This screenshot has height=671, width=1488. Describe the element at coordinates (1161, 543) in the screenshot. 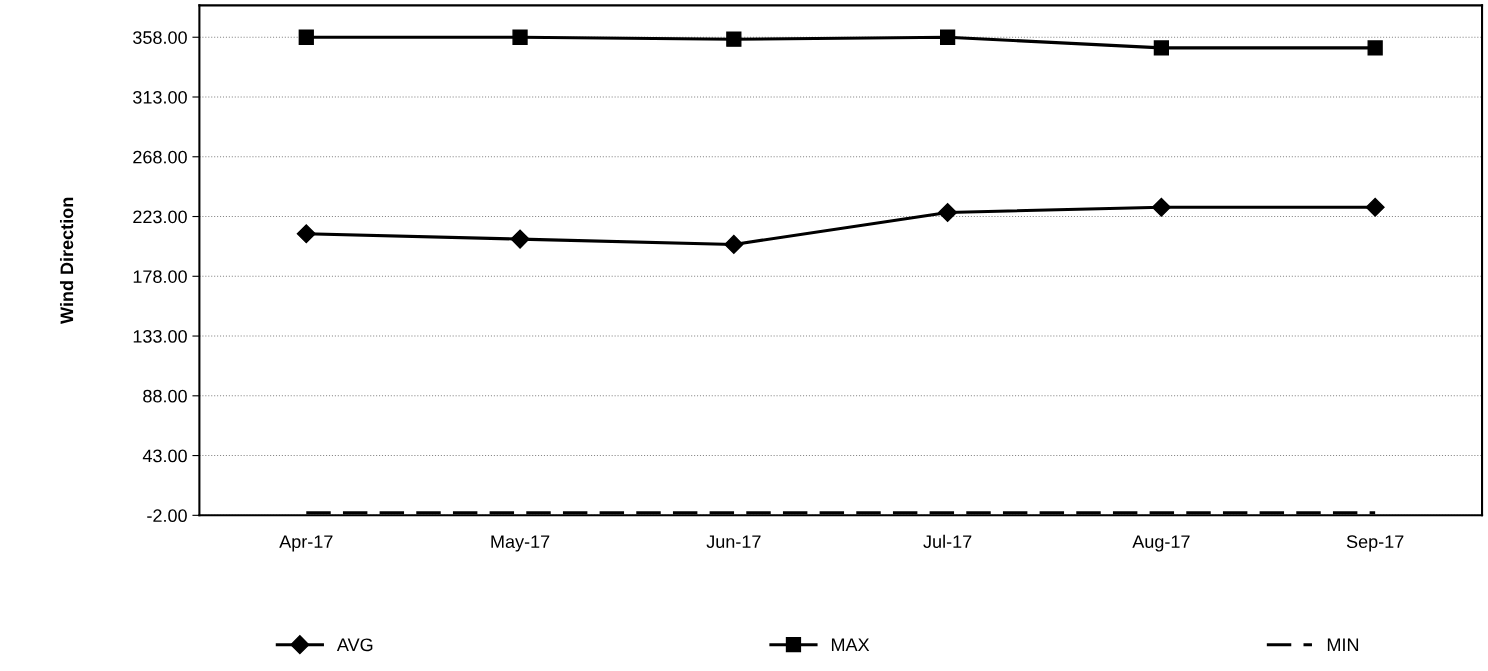

I see `x-tick-label: Aug-17` at that location.